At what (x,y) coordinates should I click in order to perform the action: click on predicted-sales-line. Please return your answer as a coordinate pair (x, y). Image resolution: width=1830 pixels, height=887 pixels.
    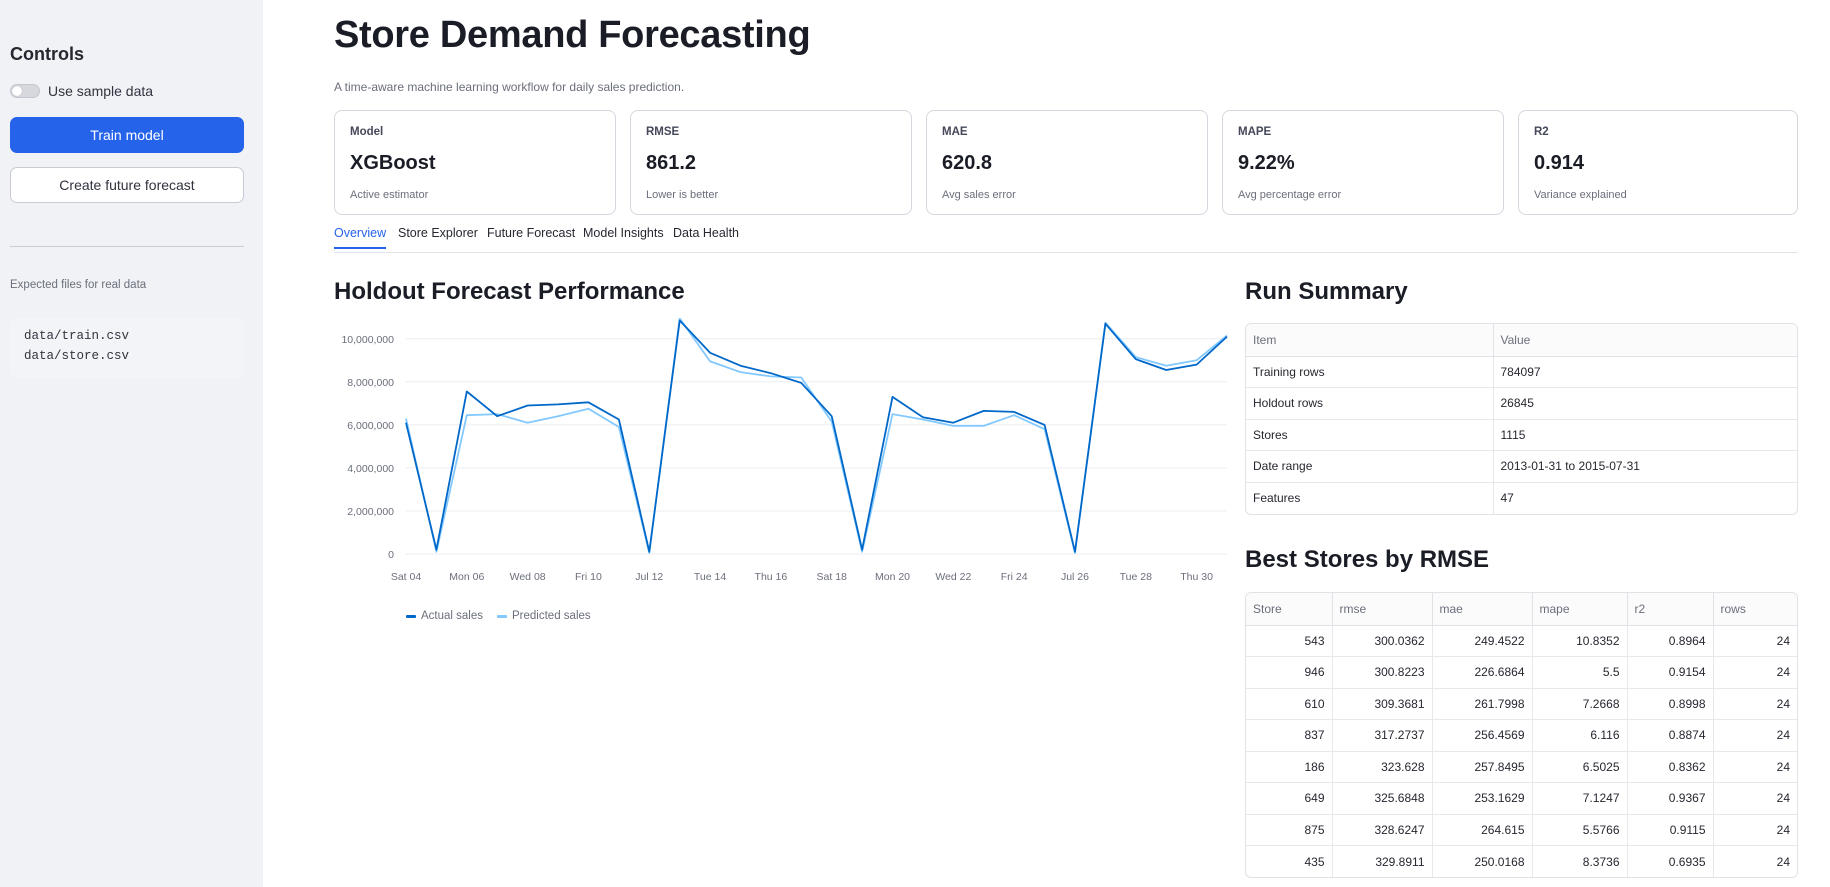
    Looking at the image, I should click on (816, 435).